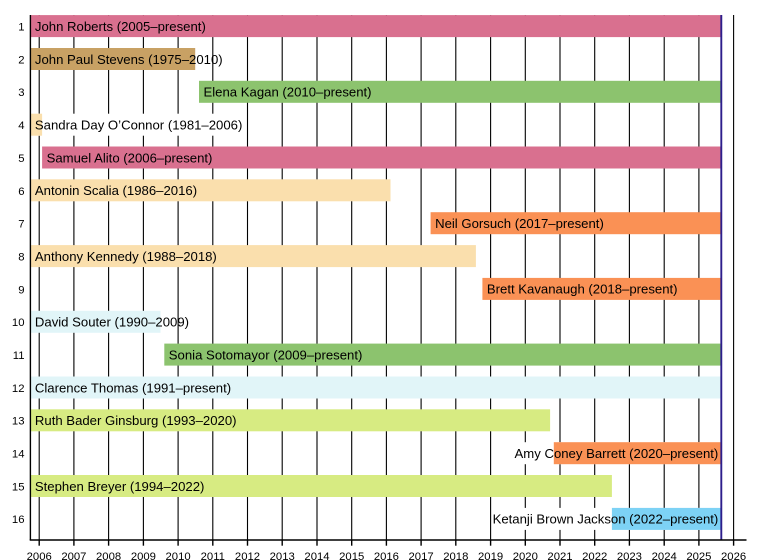 This screenshot has height=560, width=775. I want to click on svg-text: 2010, so click(178, 555).